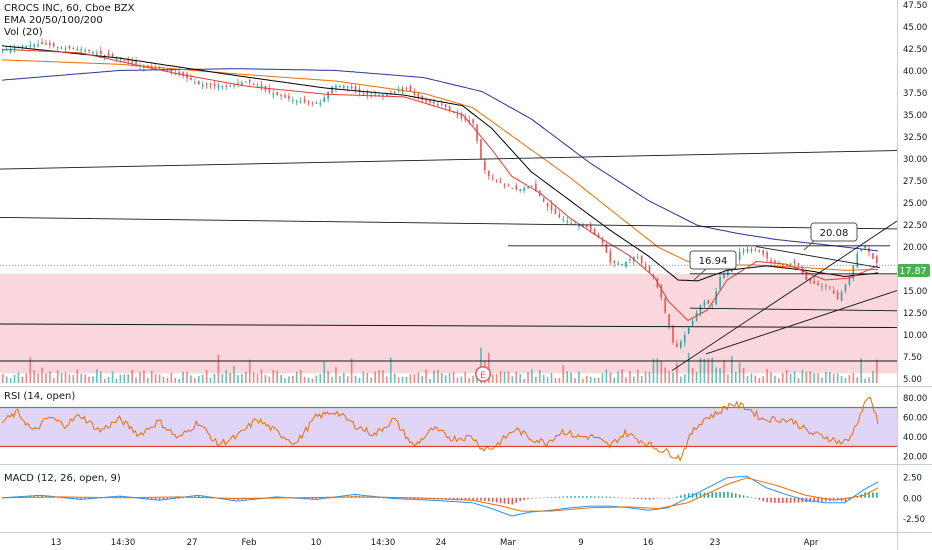 This screenshot has height=550, width=932. Describe the element at coordinates (713, 261) in the screenshot. I see `callout-low-label: 16.94` at that location.